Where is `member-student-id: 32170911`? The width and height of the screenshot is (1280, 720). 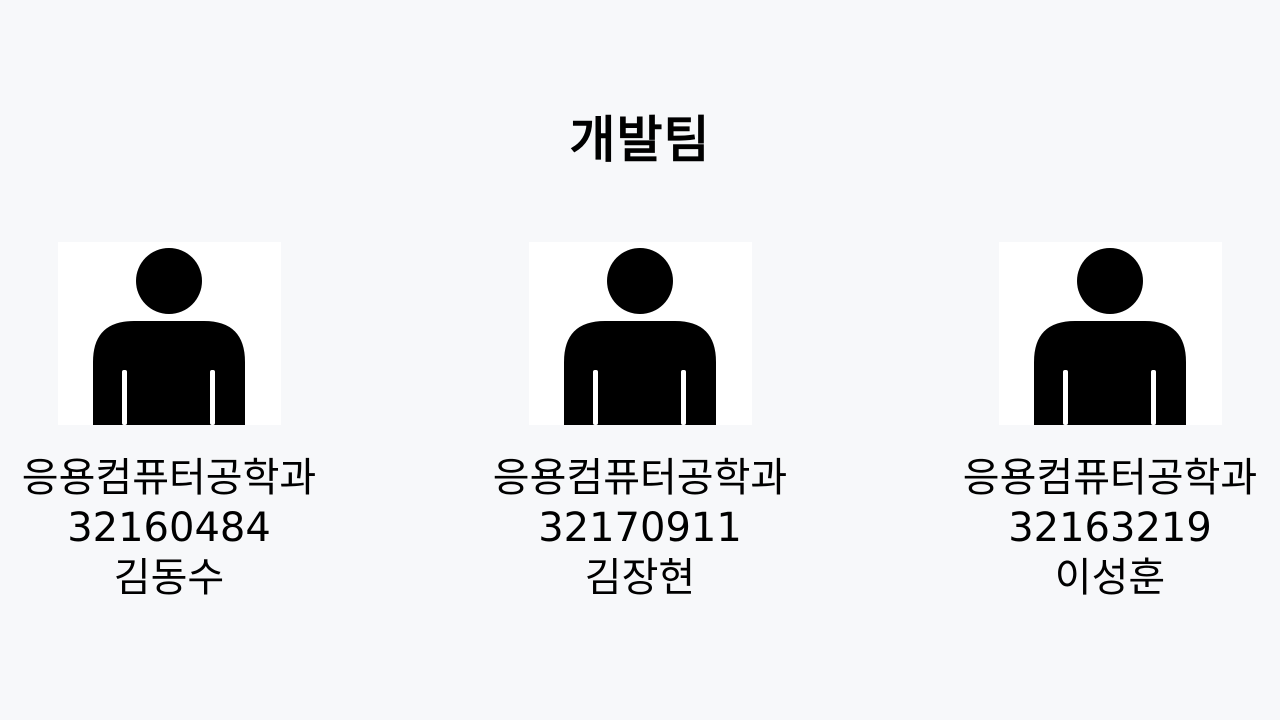 member-student-id: 32170911 is located at coordinates (640, 528).